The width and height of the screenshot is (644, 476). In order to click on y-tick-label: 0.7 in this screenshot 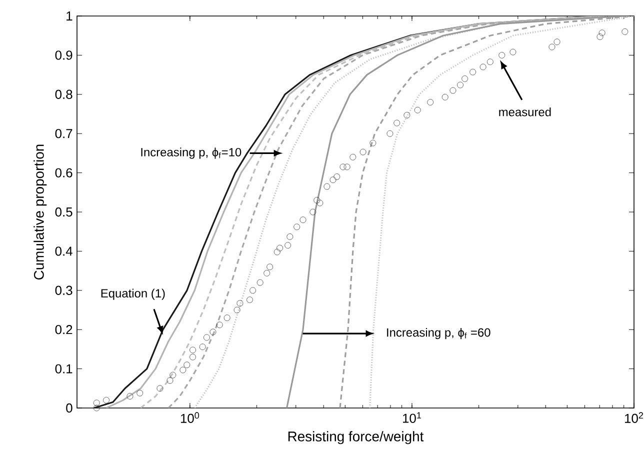, I will do `click(63, 133)`.